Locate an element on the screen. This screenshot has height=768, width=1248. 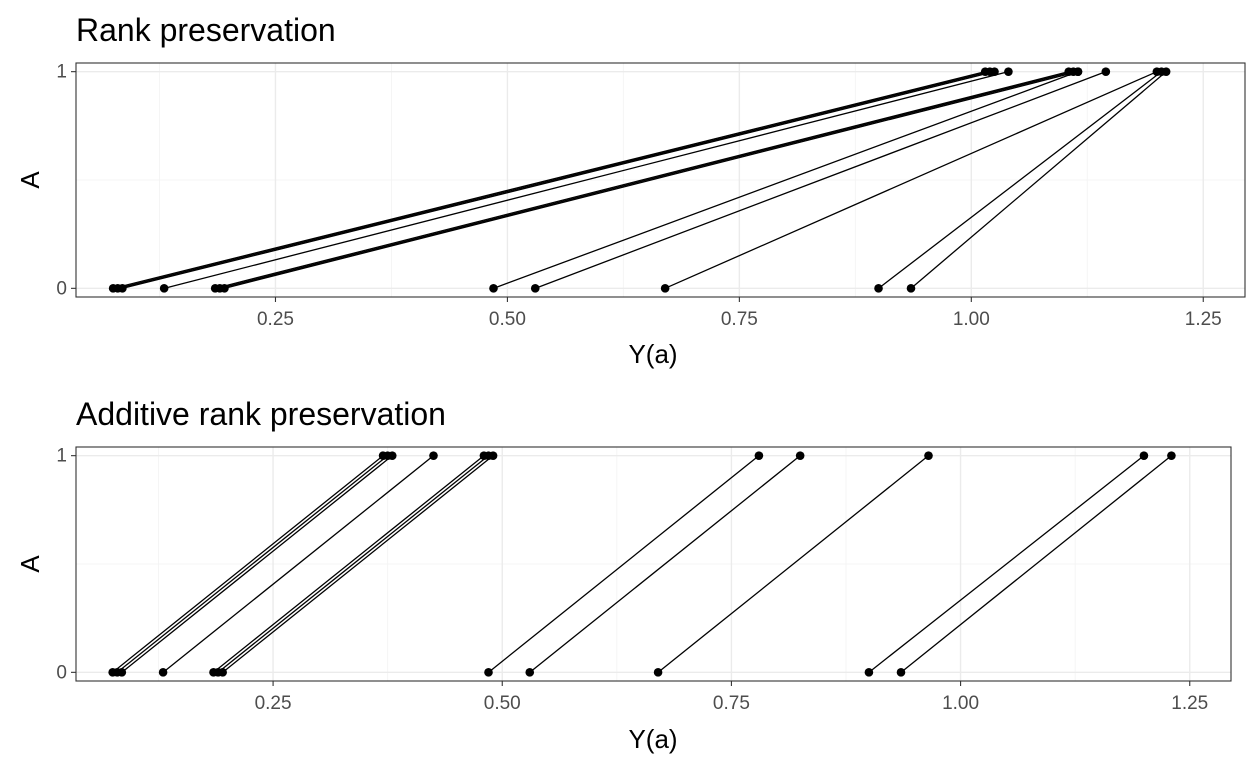
chart-title: Additive rank preservation is located at coordinates (261, 414).